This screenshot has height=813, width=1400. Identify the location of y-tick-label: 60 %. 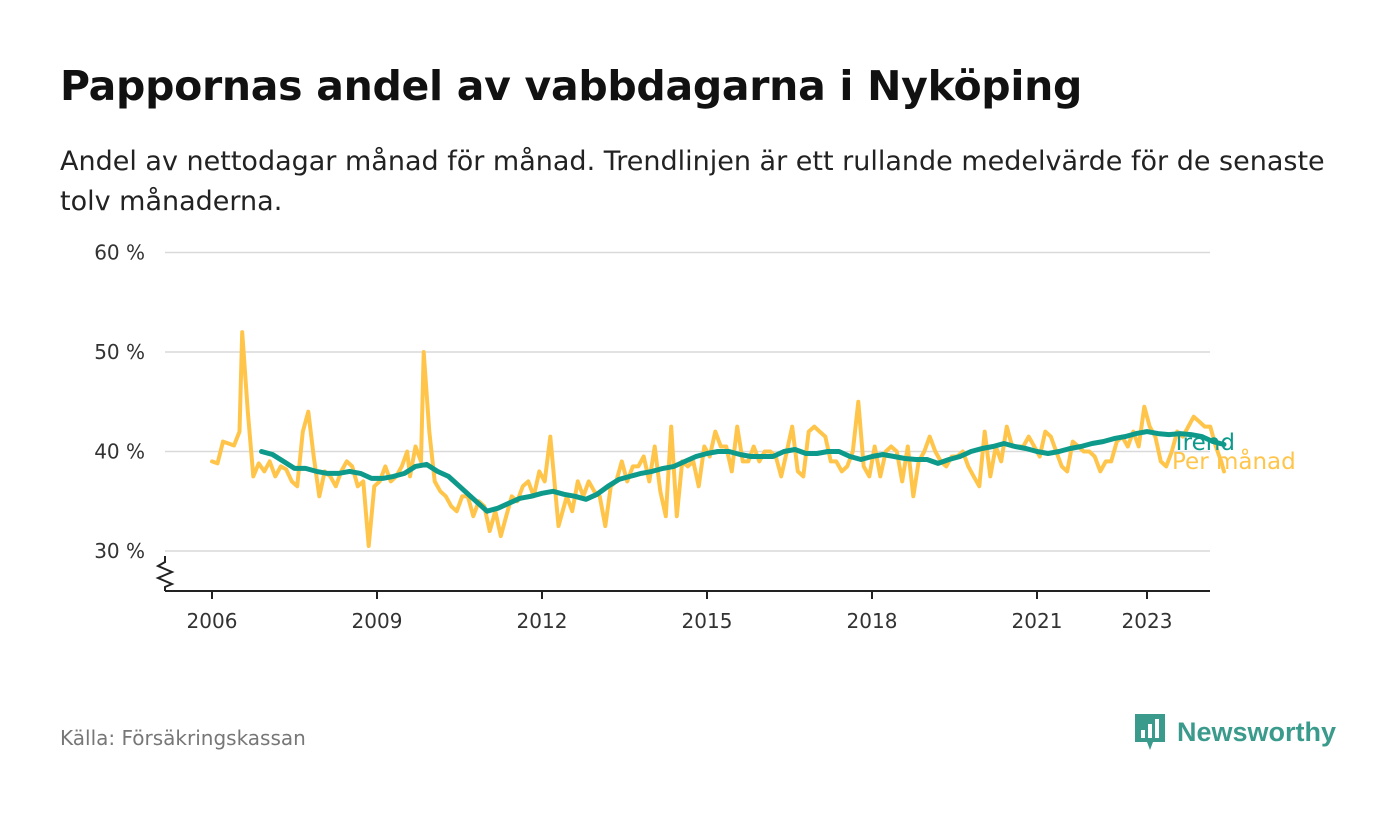
(119, 253).